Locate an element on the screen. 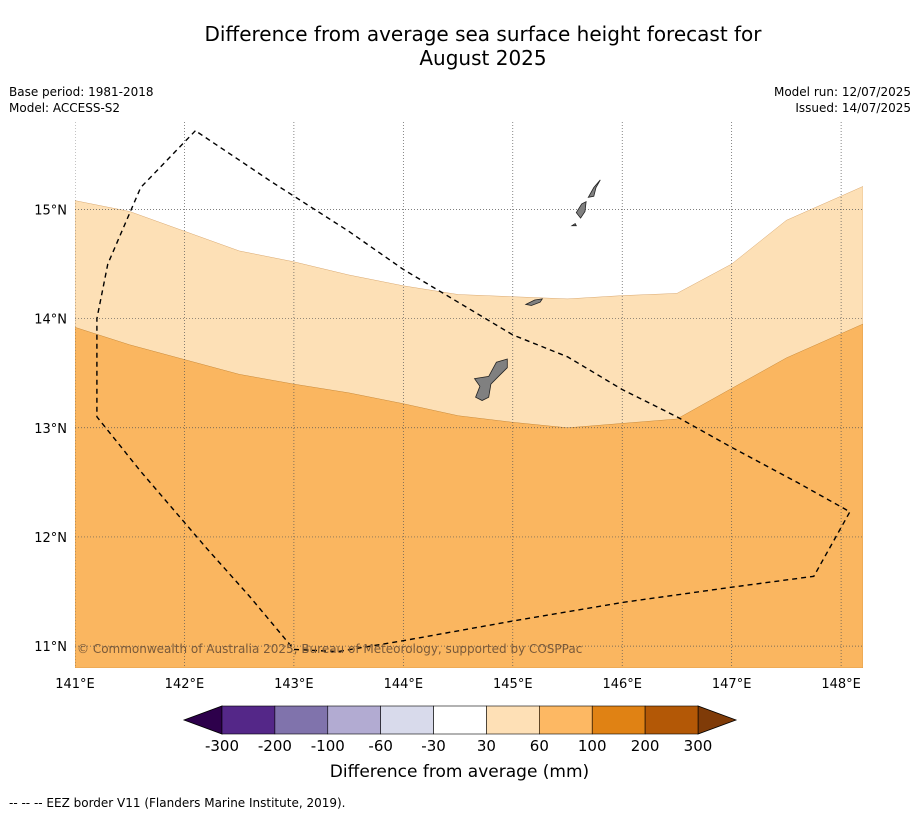 This screenshot has width=919, height=816. colorbar-tick-label-7: 100 is located at coordinates (592, 746).